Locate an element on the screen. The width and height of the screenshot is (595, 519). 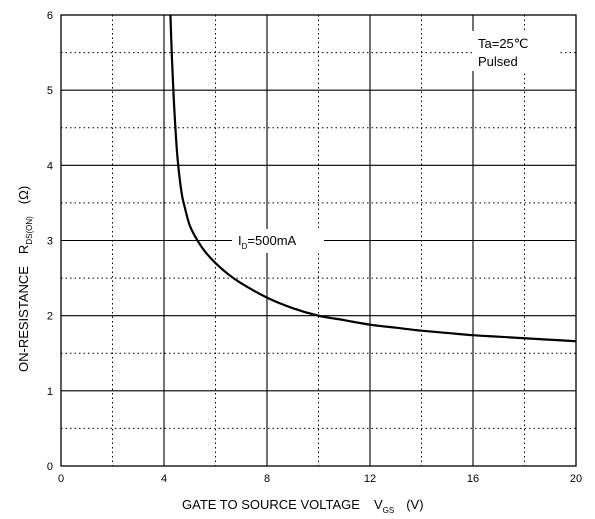
y-tick-labels: 0 1 2 3 4 5 6 is located at coordinates (50, 241).